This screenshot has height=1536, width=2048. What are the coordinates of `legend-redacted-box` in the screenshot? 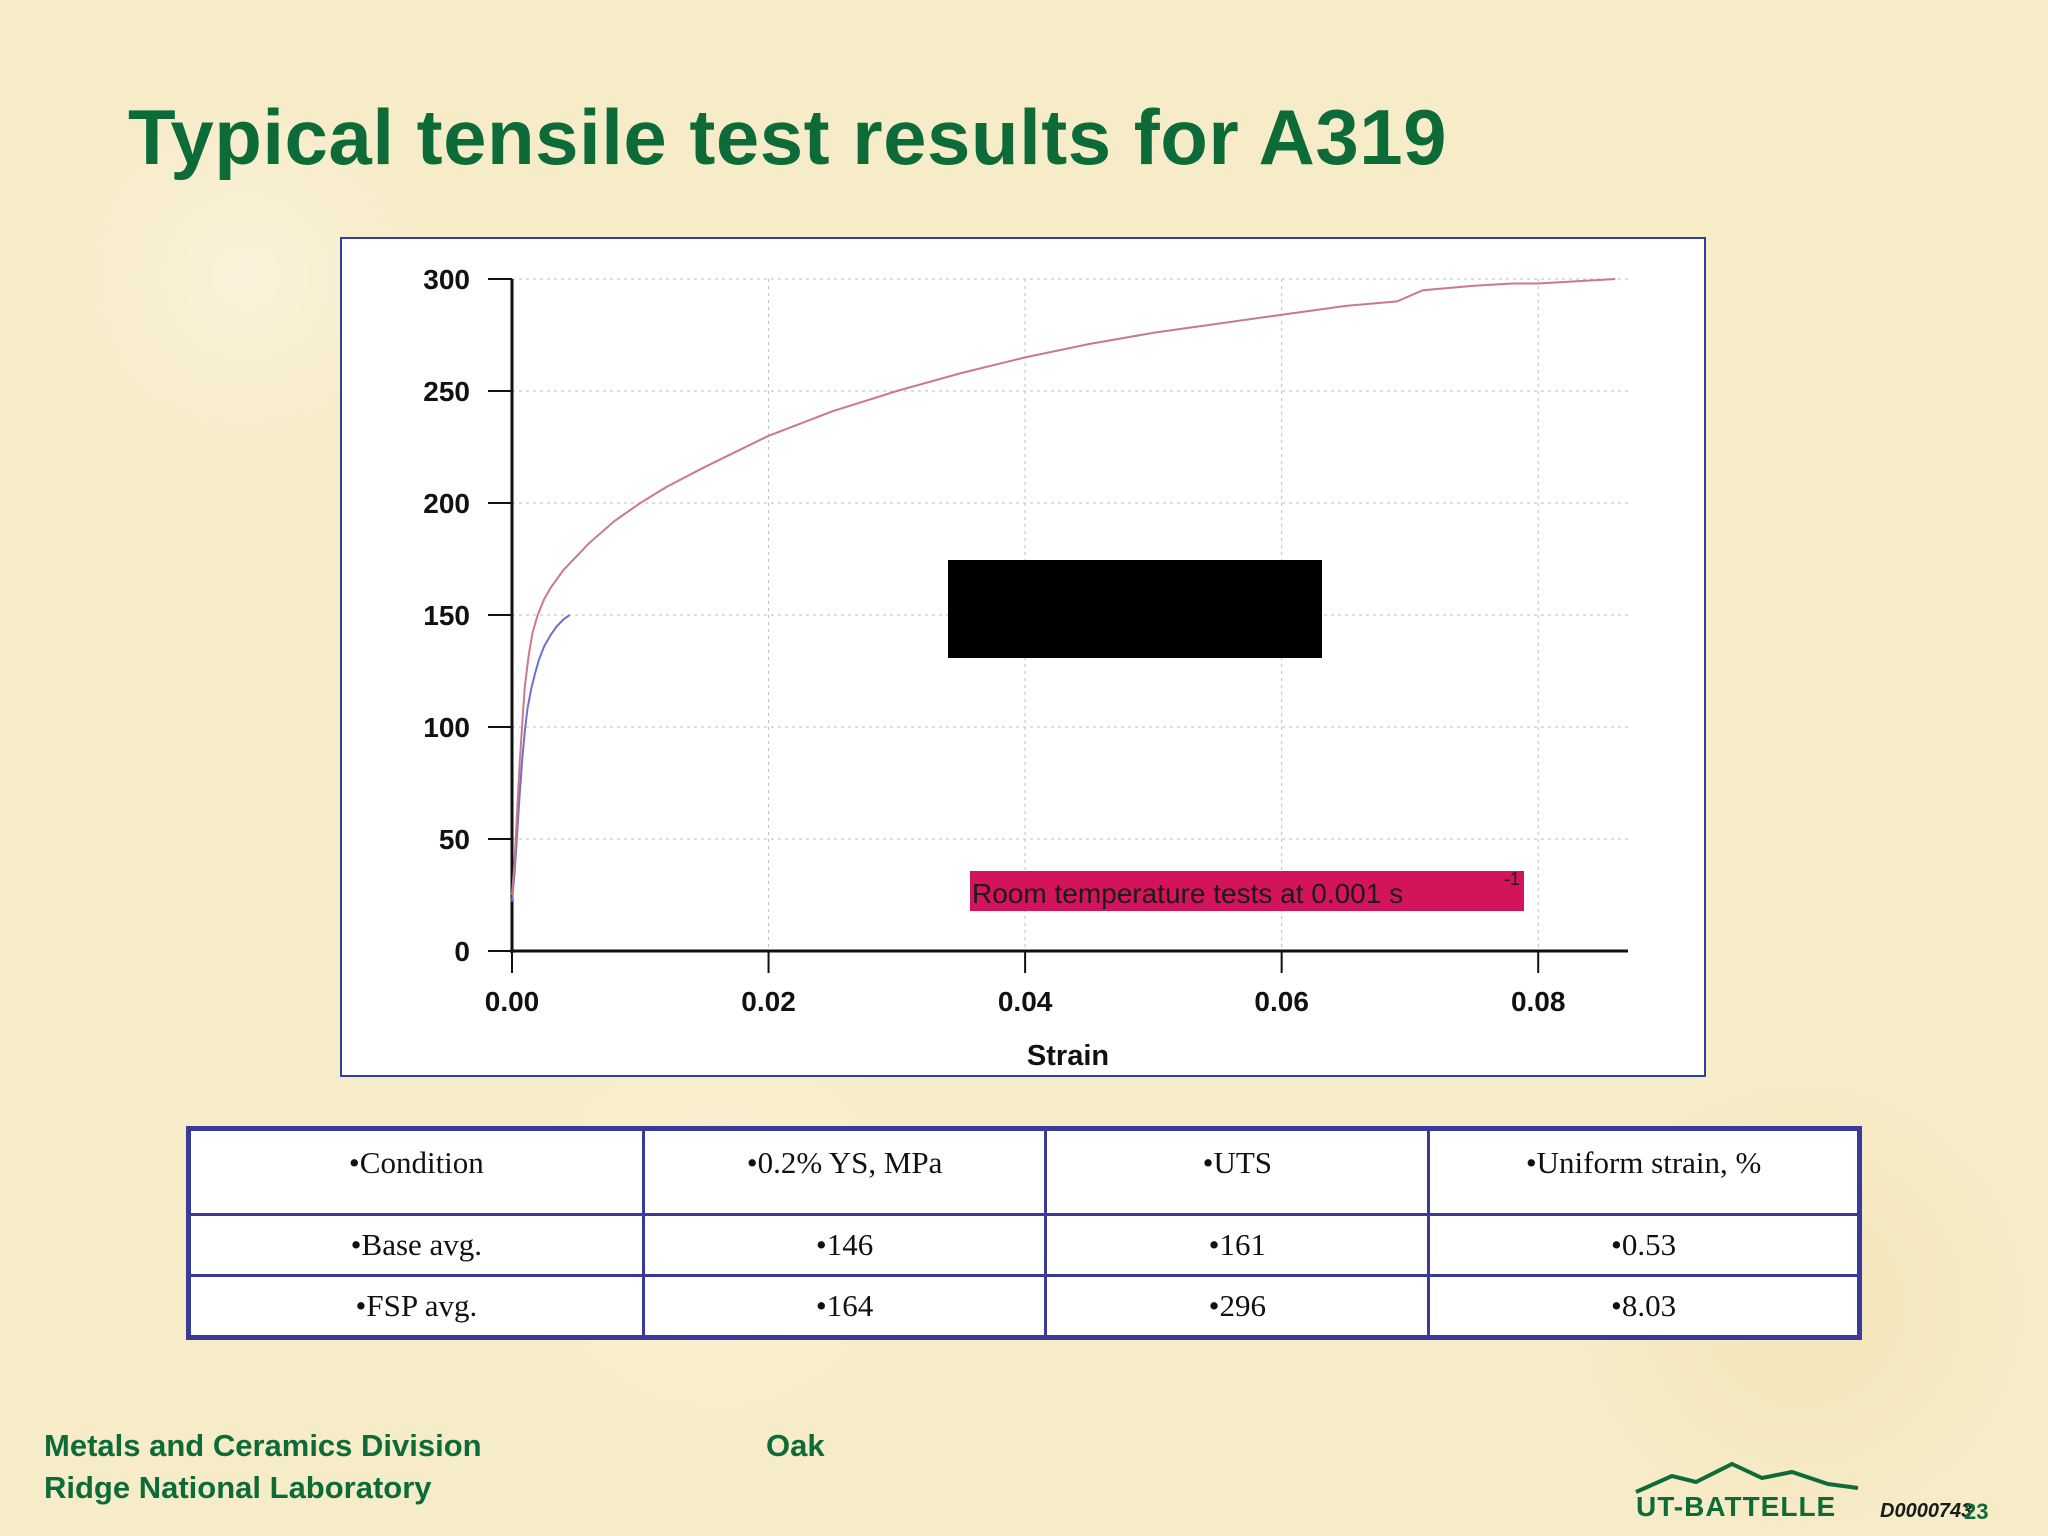 It's located at (1135, 609).